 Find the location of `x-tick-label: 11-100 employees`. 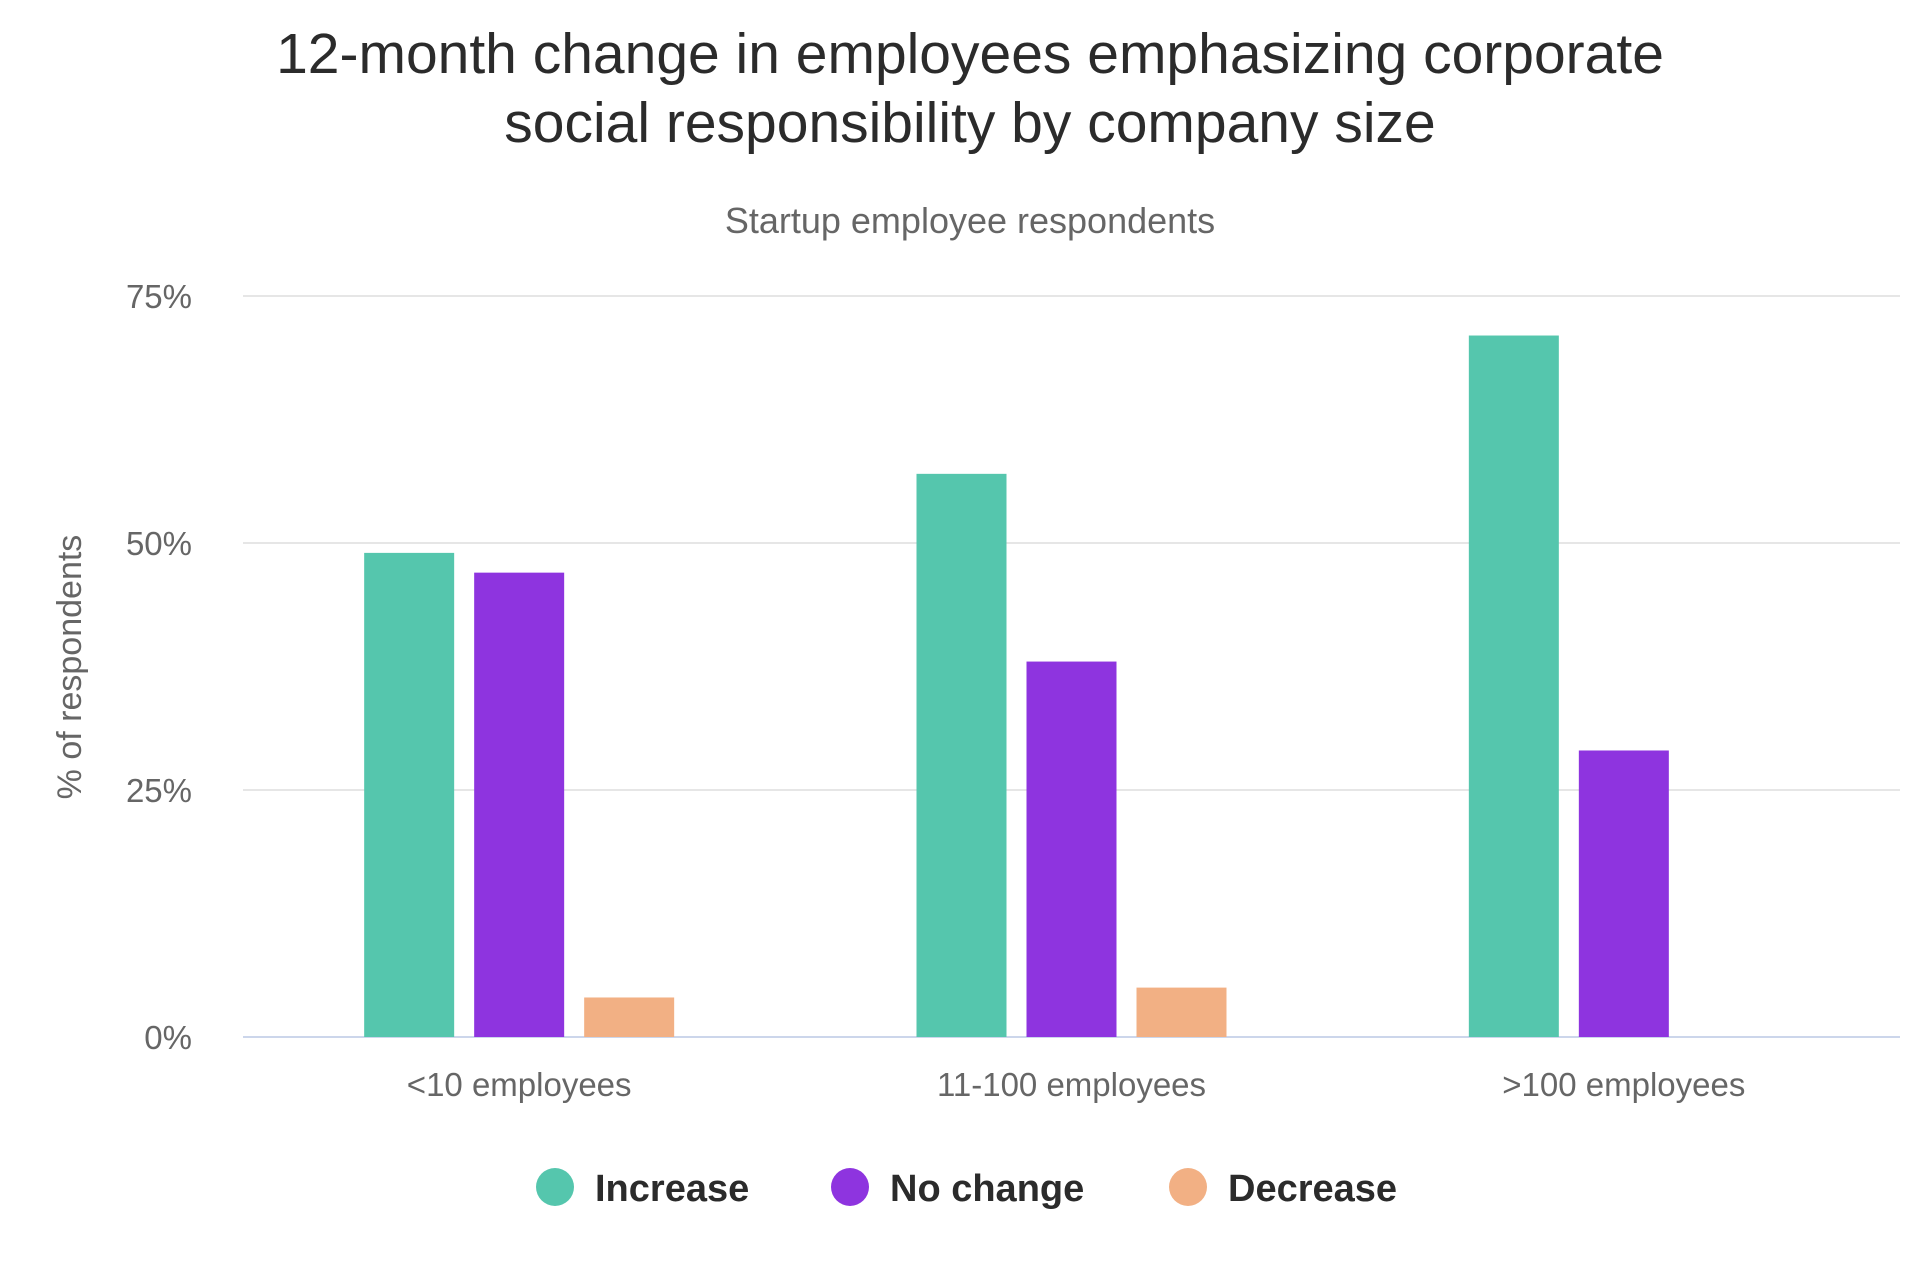

x-tick-label: 11-100 employees is located at coordinates (1071, 1084).